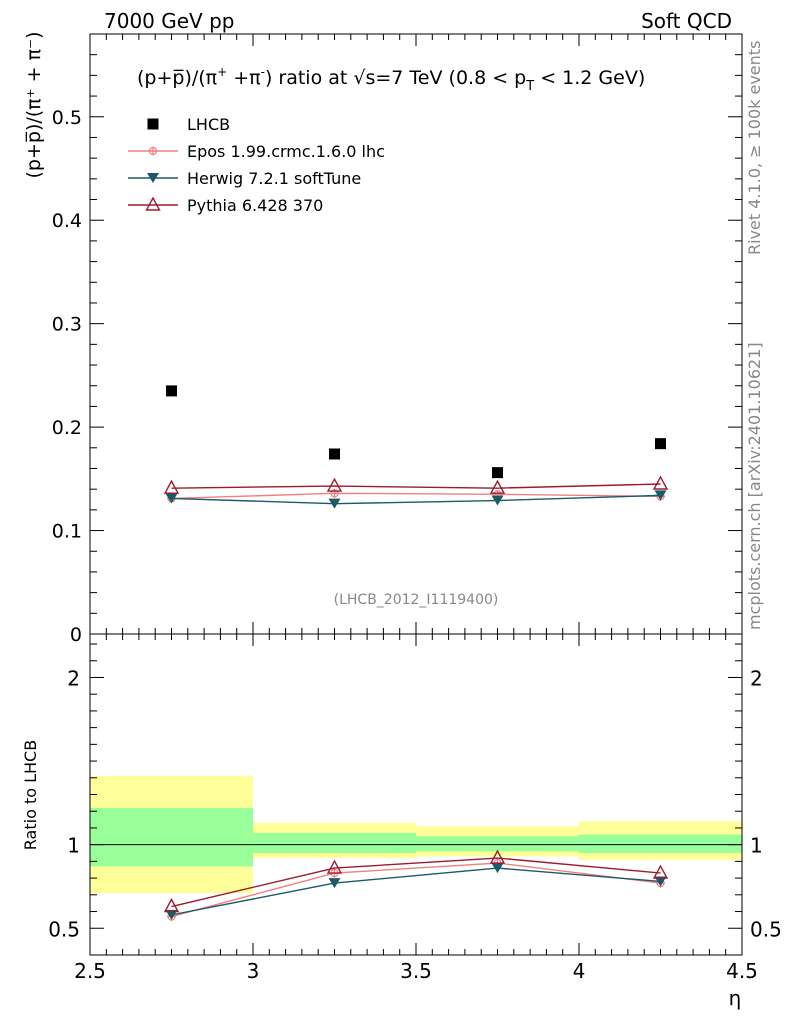 Image resolution: width=786 pixels, height=1024 pixels. What do you see at coordinates (416, 486) in the screenshot?
I see `main-line-pythia` at bounding box center [416, 486].